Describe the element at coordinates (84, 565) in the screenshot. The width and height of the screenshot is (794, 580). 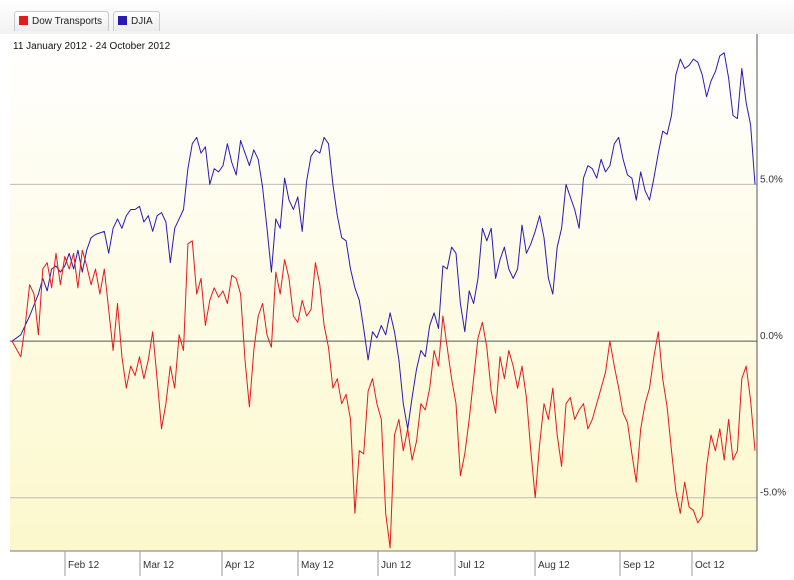
I see `x-tick-label: Feb 12` at that location.